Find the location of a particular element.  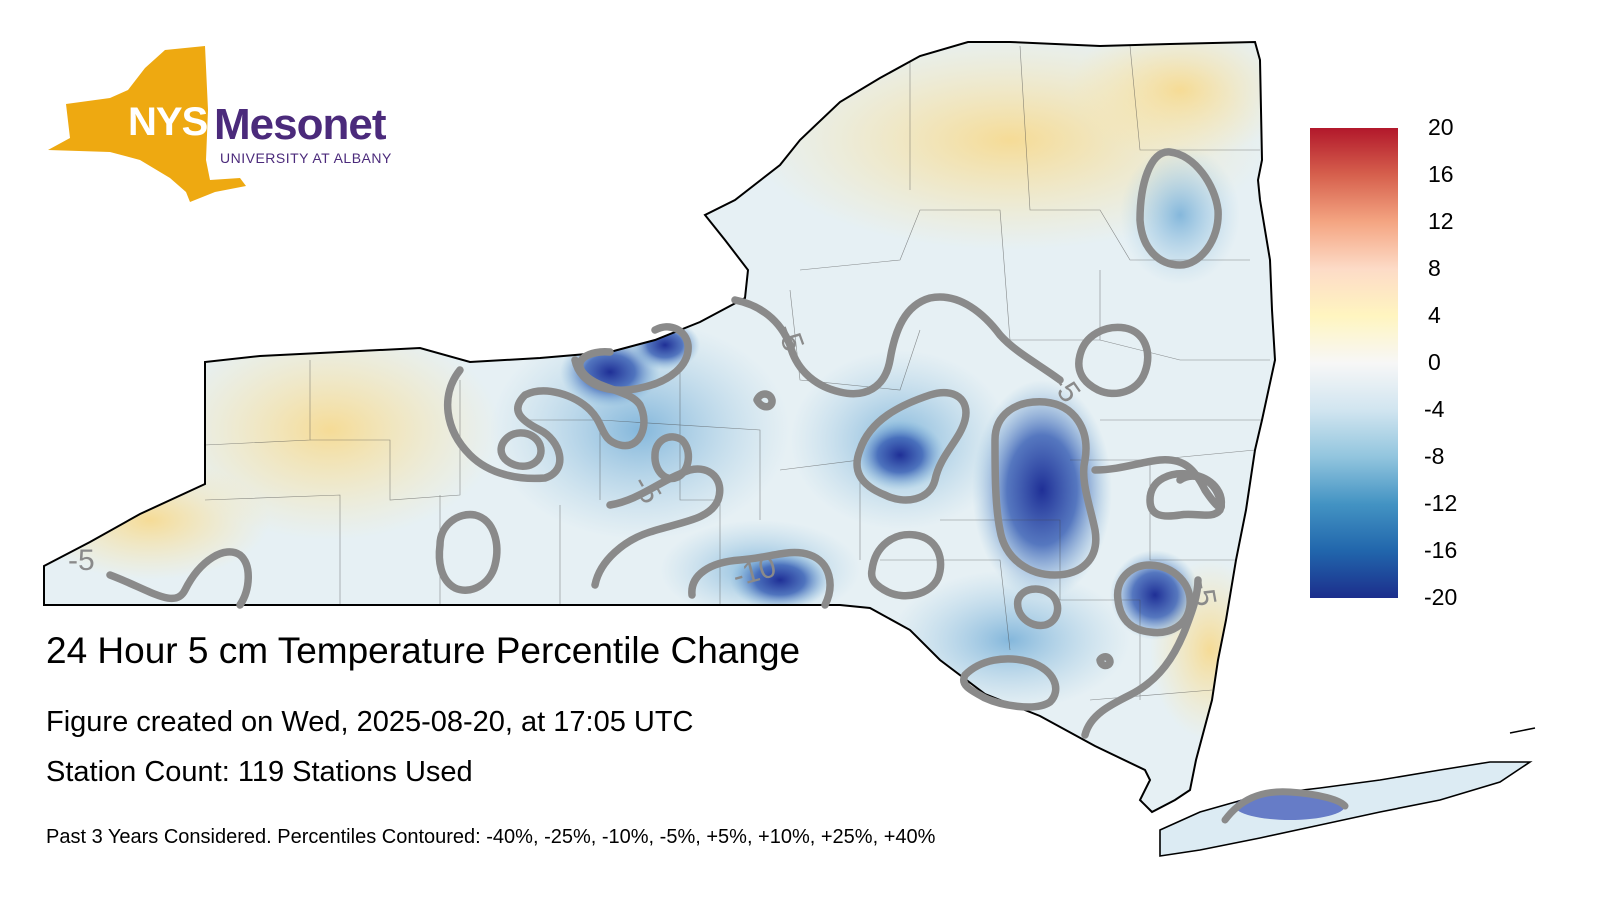

contour-south-central is located at coordinates (906, 565).